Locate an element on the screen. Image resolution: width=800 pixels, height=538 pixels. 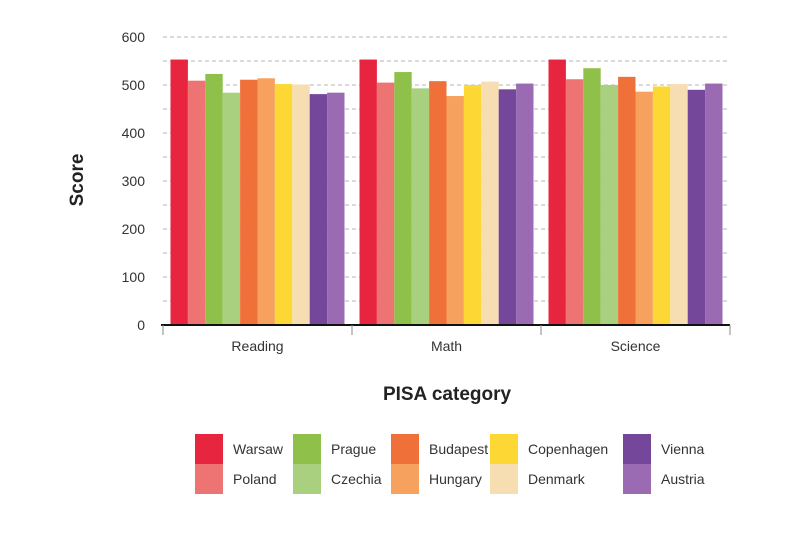
legend-label: Austria is located at coordinates (683, 479).